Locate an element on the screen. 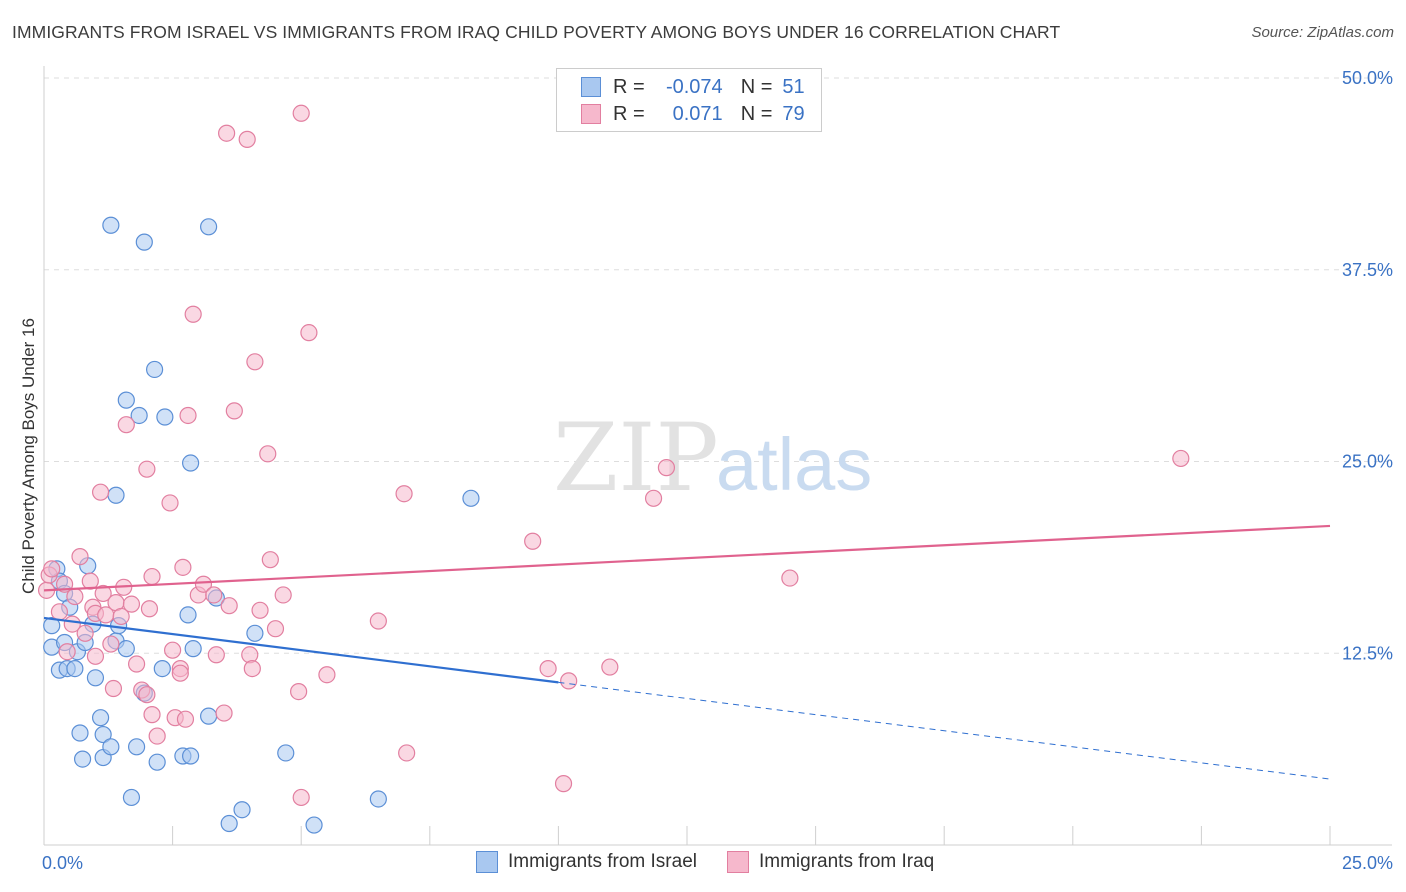 The height and width of the screenshot is (892, 1406). trend-line-israel-extrapolated is located at coordinates (944, 730).